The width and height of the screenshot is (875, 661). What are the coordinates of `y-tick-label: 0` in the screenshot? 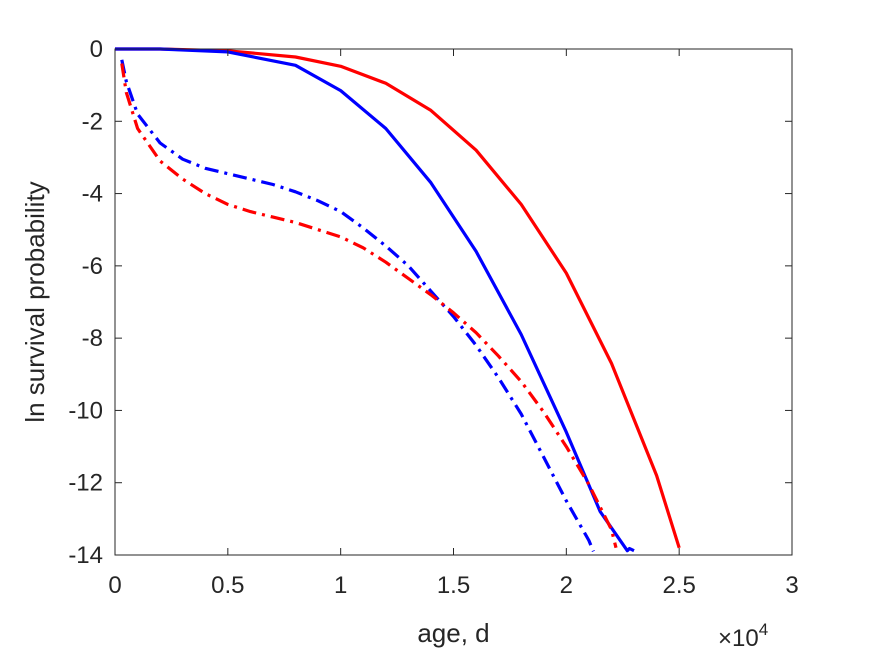 It's located at (96, 49).